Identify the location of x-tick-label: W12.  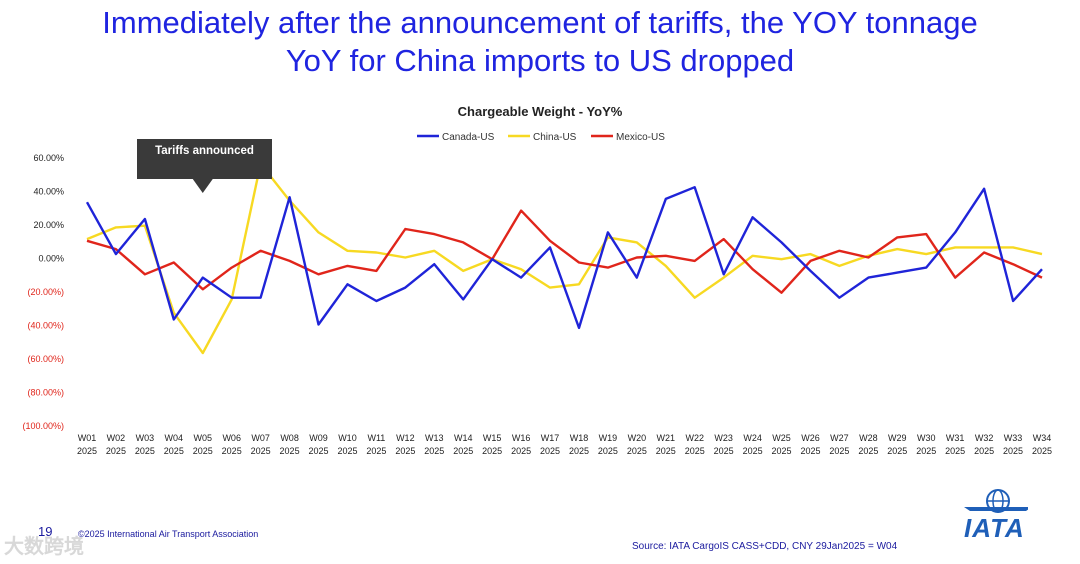
(405, 438).